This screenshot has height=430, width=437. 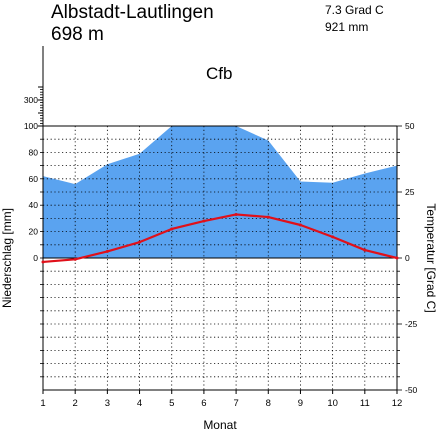 I want to click on y-axis-label-left: Niederschlag [mm], so click(x=7, y=258).